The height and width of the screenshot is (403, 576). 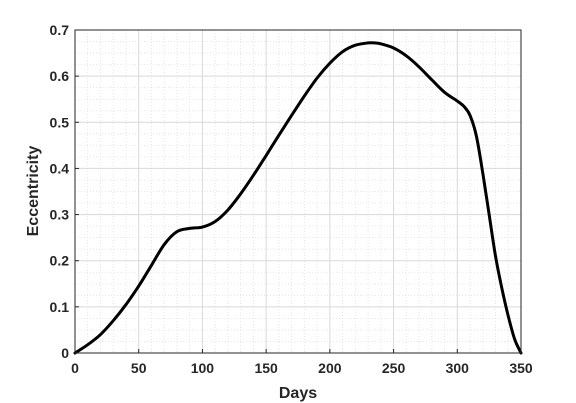 What do you see at coordinates (394, 368) in the screenshot?
I see `x-tick-label: 250` at bounding box center [394, 368].